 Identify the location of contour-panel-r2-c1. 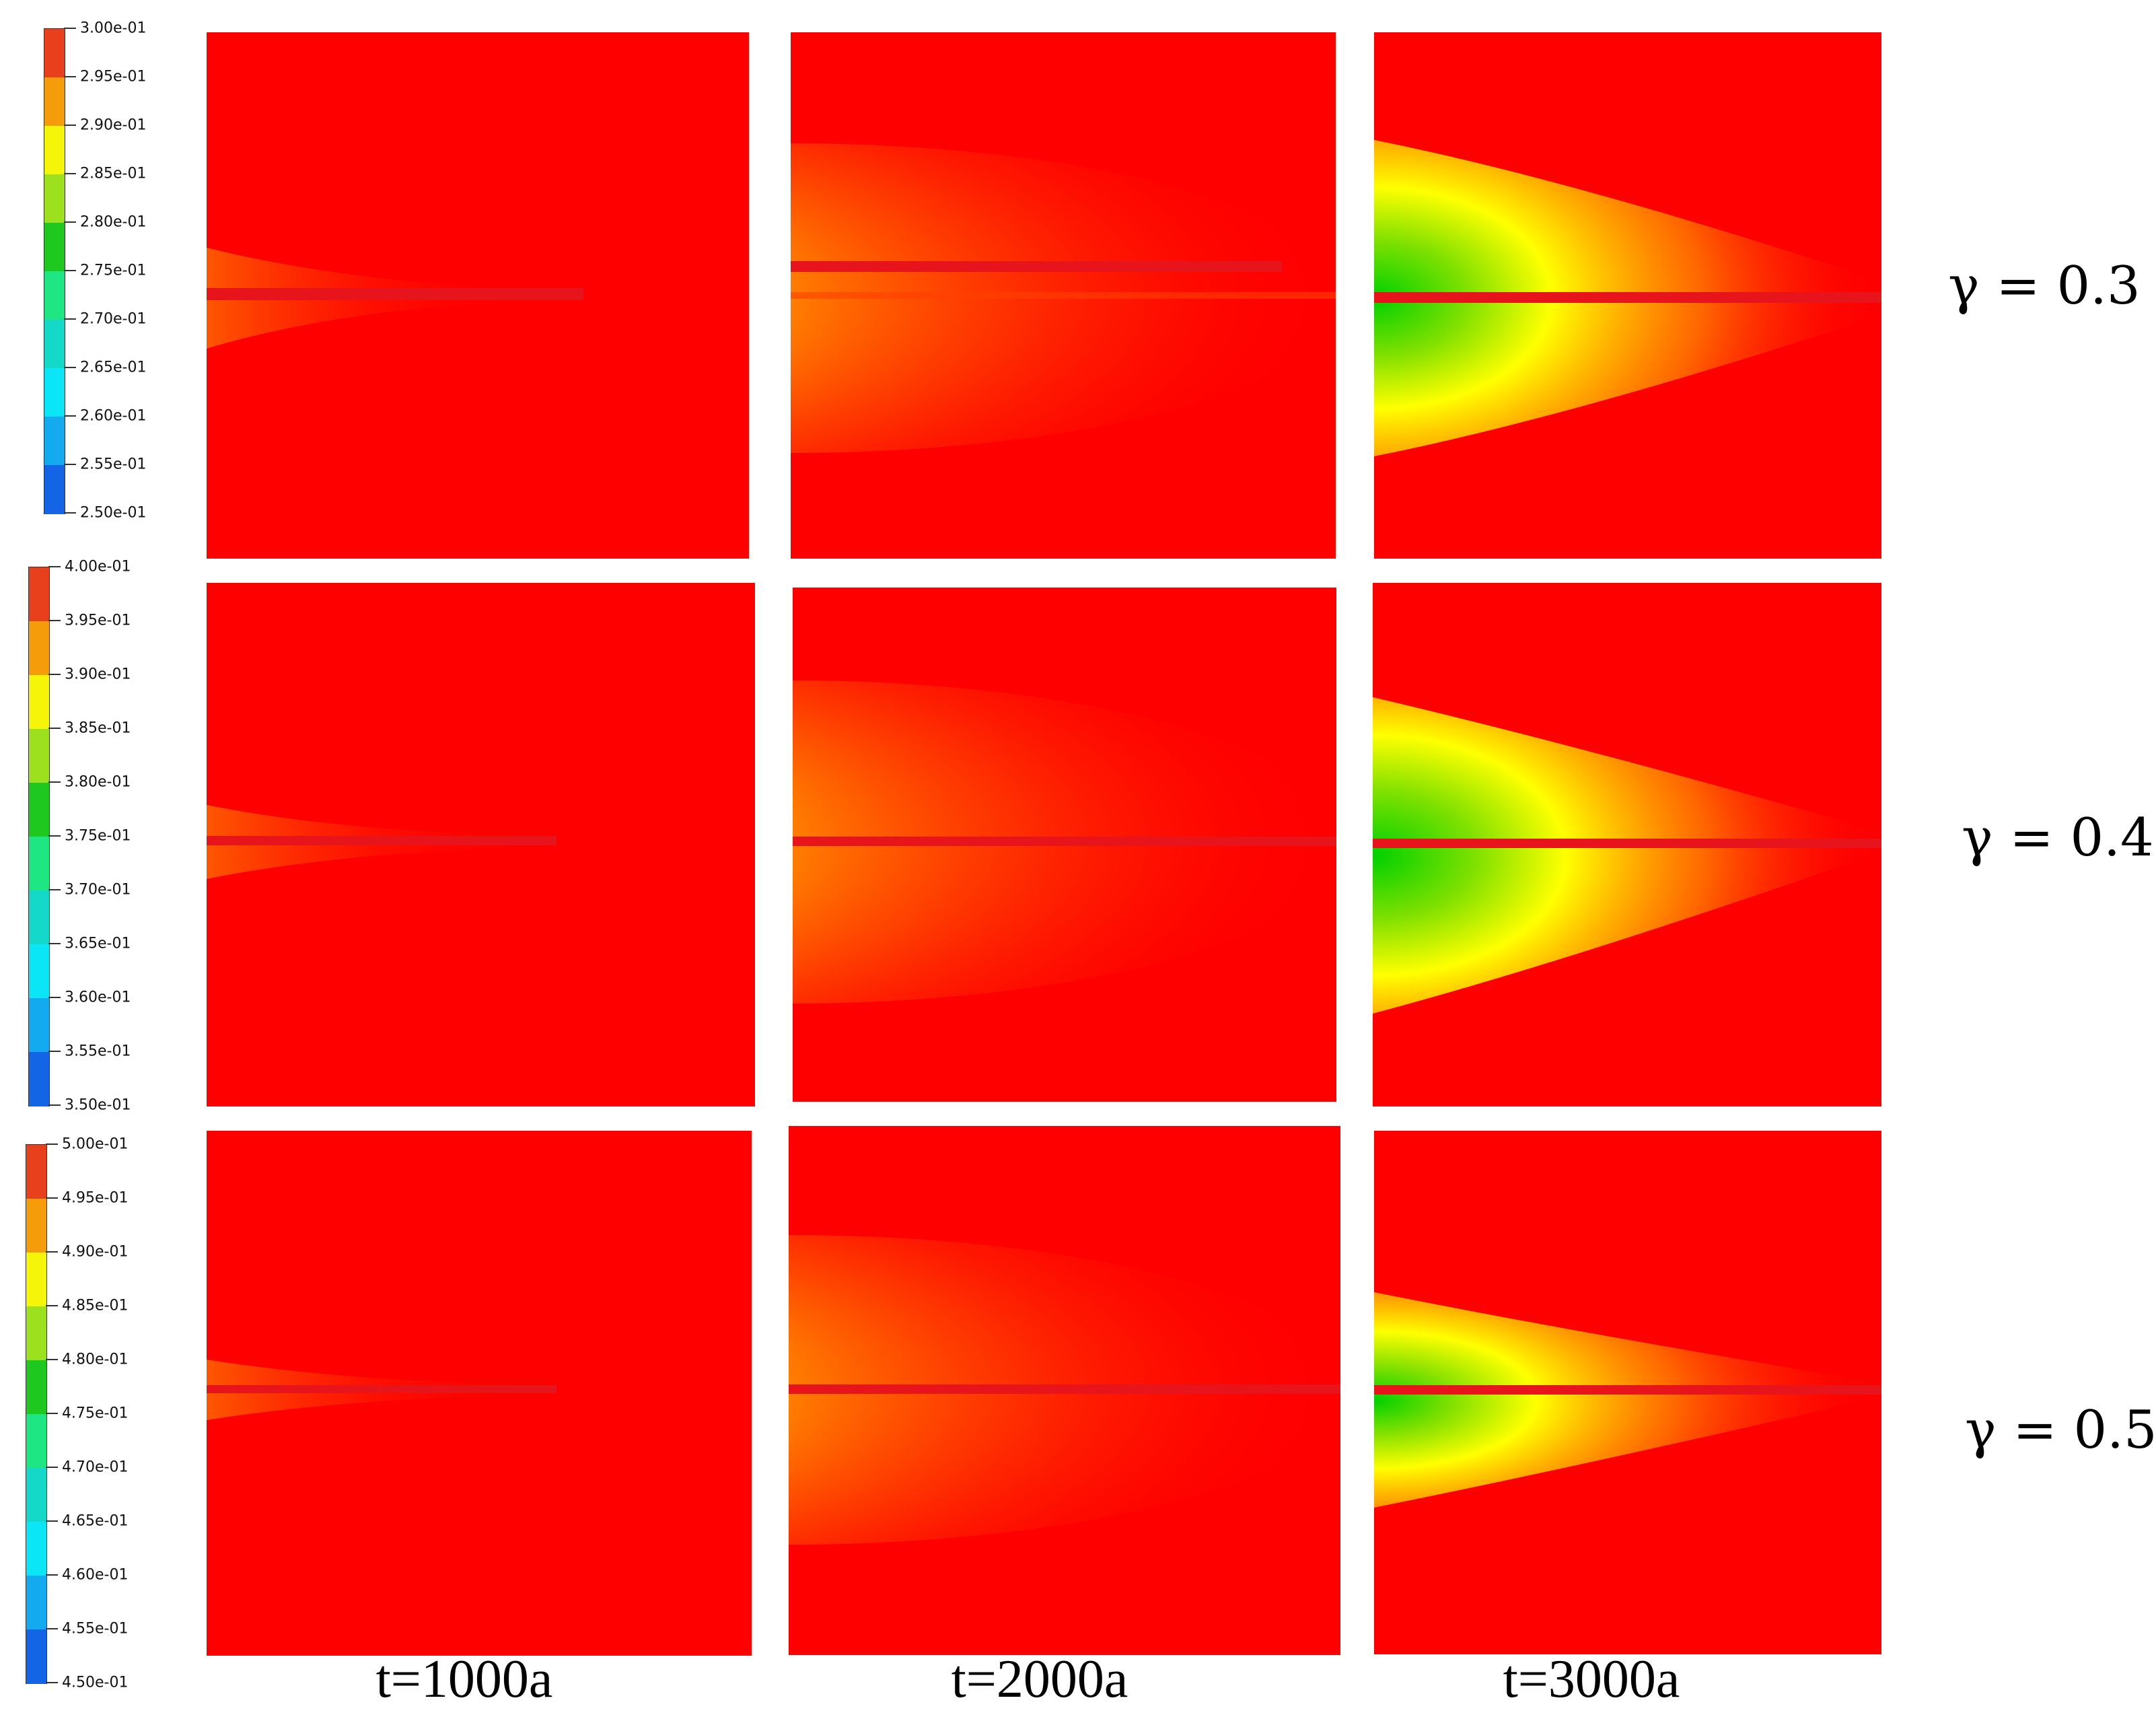
(481, 844).